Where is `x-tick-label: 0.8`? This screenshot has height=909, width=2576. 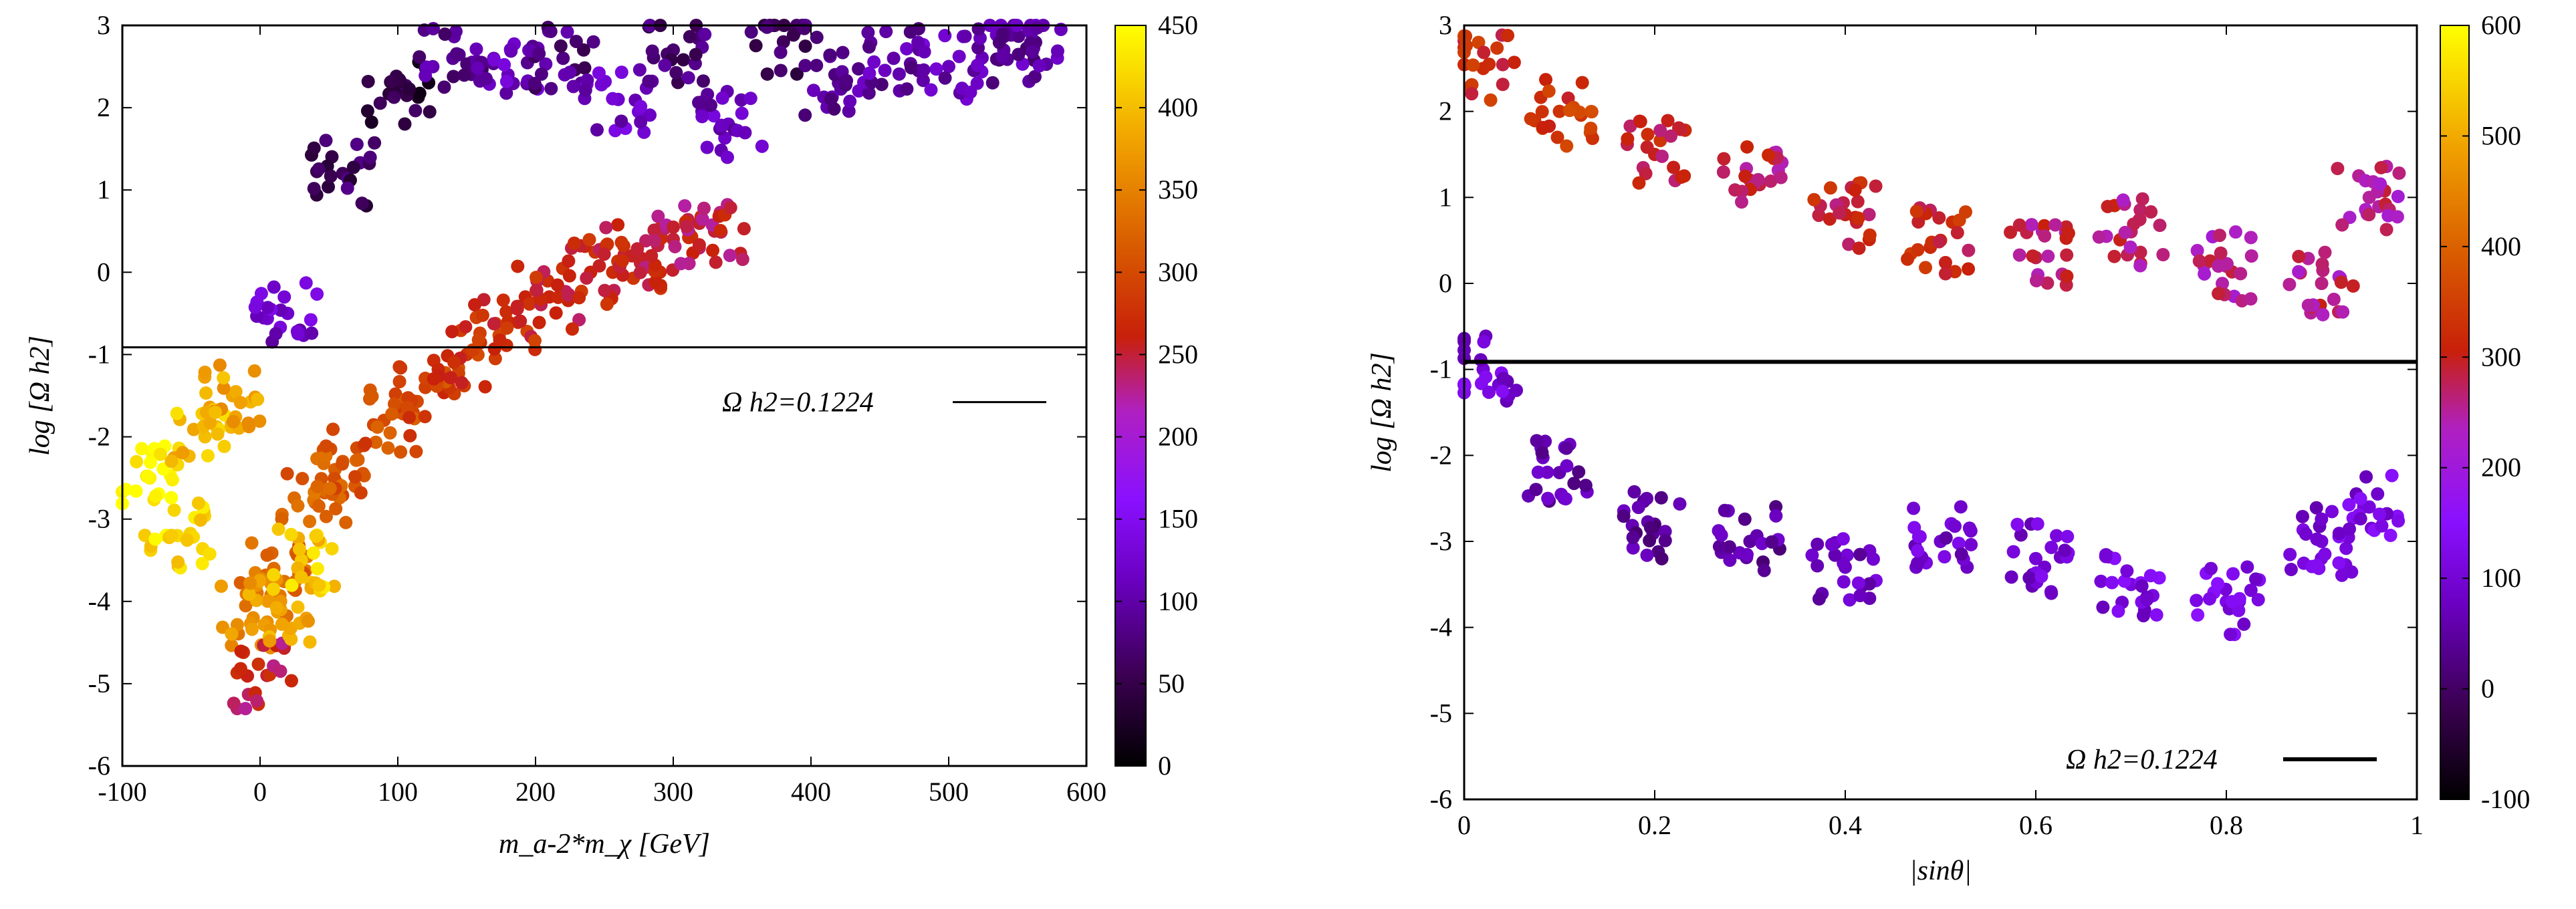 x-tick-label: 0.8 is located at coordinates (2226, 825).